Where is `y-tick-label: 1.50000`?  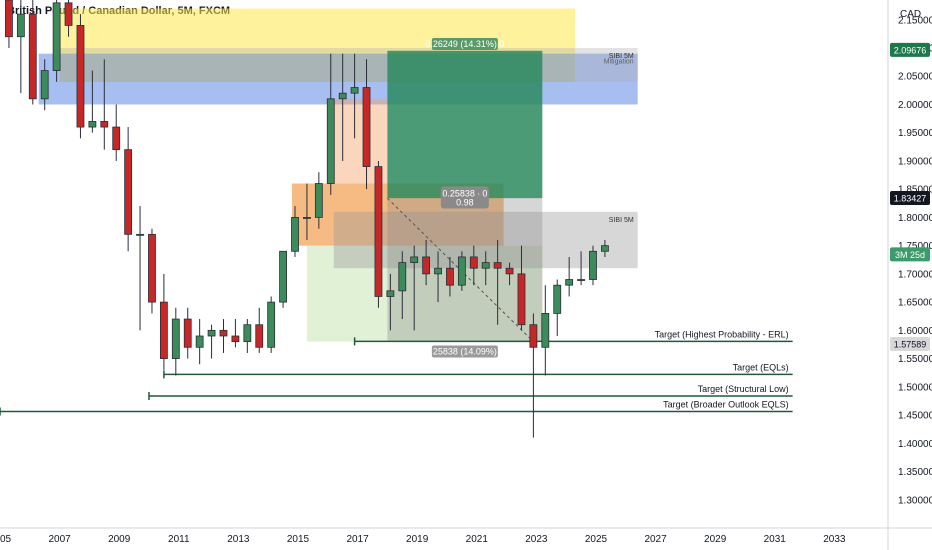
y-tick-label: 1.50000 is located at coordinates (915, 387).